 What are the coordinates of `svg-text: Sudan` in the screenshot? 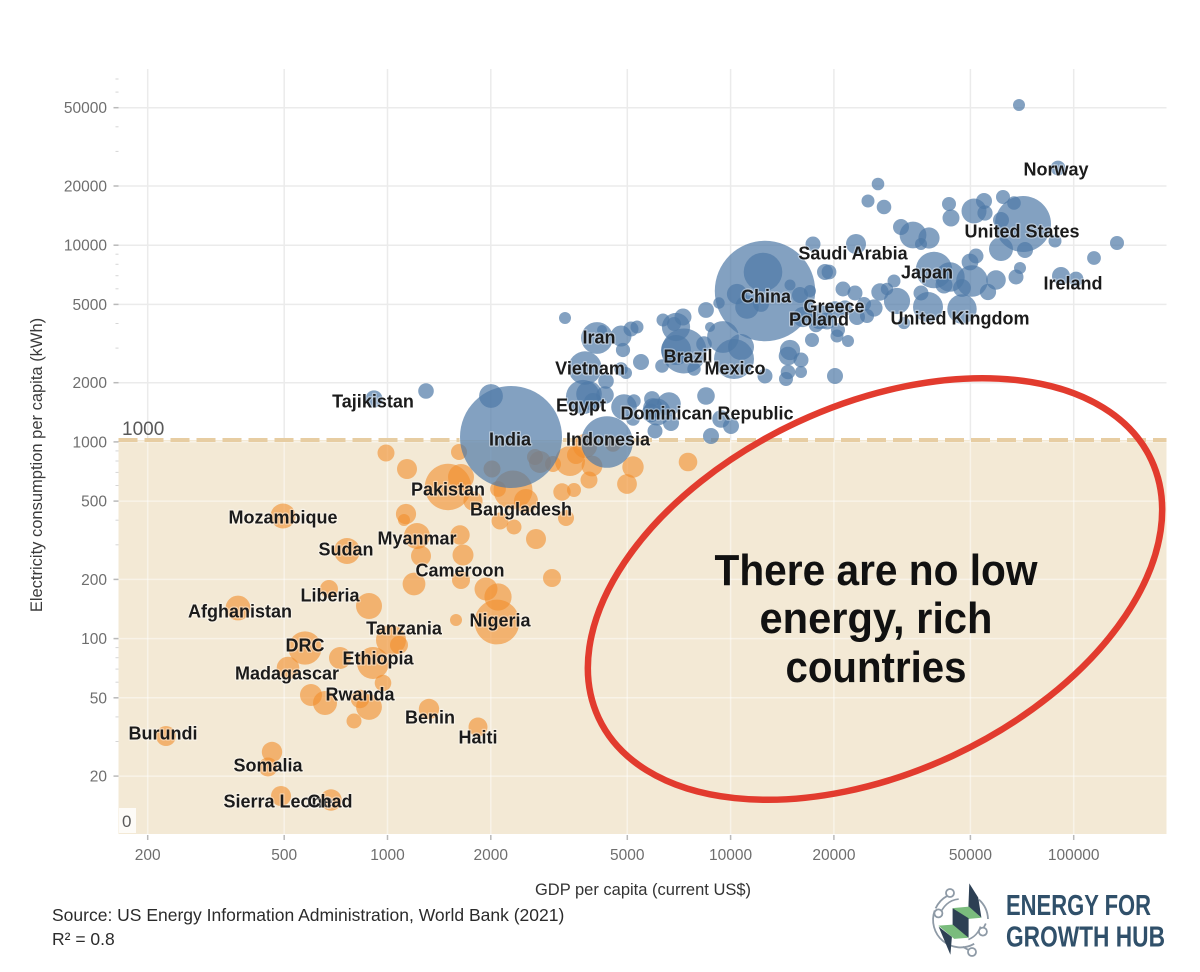 It's located at (345, 550).